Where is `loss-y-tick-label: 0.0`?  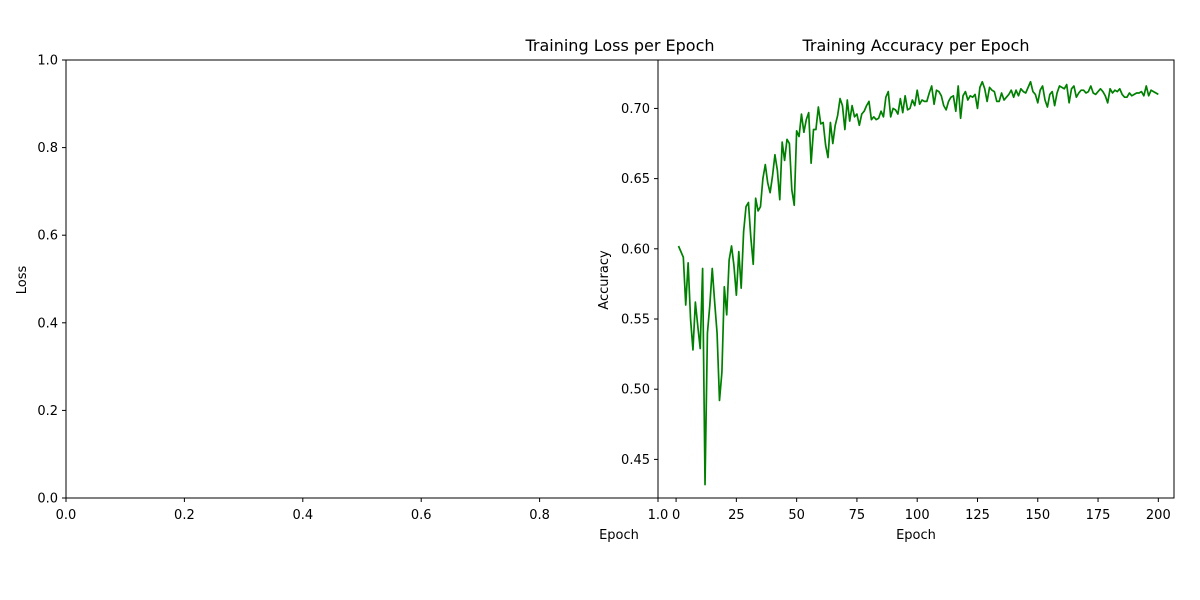
loss-y-tick-label: 0.0 is located at coordinates (47, 499).